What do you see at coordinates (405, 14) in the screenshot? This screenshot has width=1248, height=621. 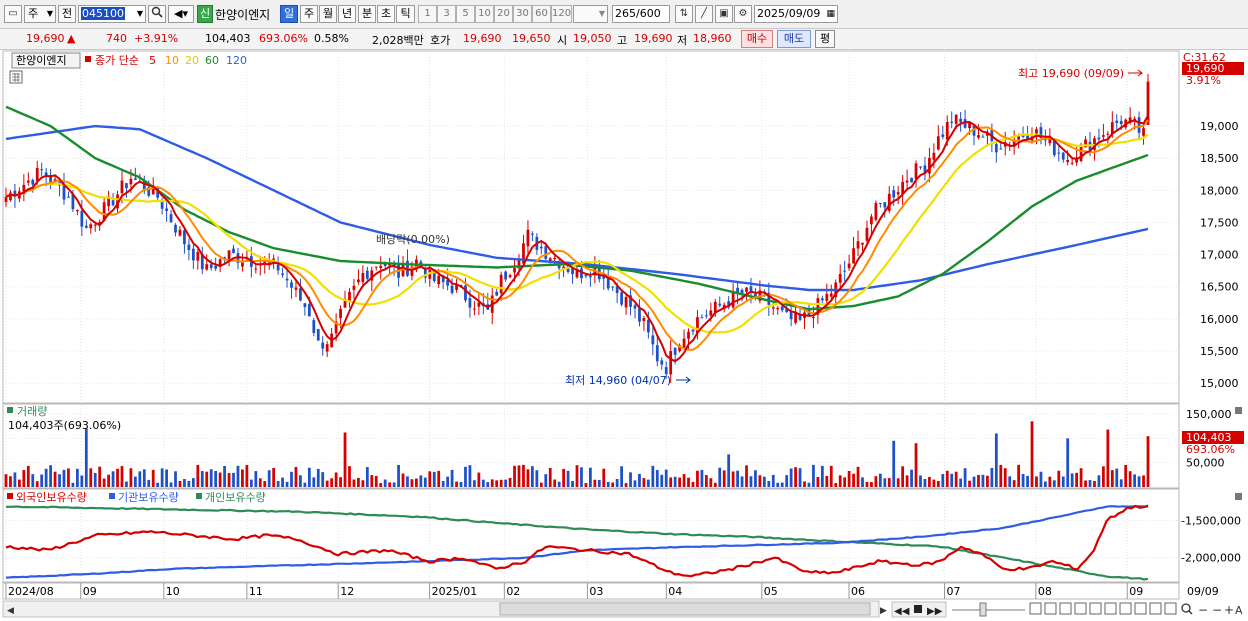 I see `period-tab-tick: 틱` at bounding box center [405, 14].